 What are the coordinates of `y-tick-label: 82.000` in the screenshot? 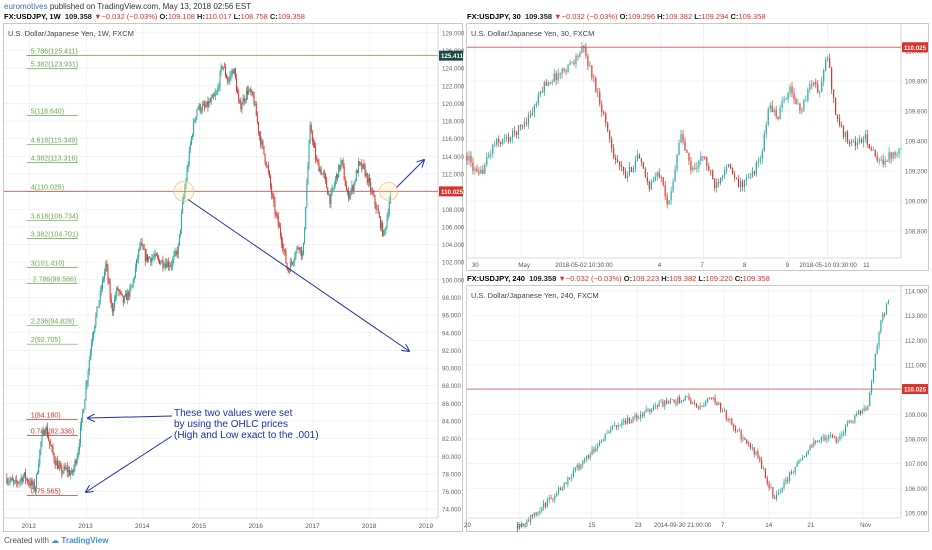 It's located at (451, 439).